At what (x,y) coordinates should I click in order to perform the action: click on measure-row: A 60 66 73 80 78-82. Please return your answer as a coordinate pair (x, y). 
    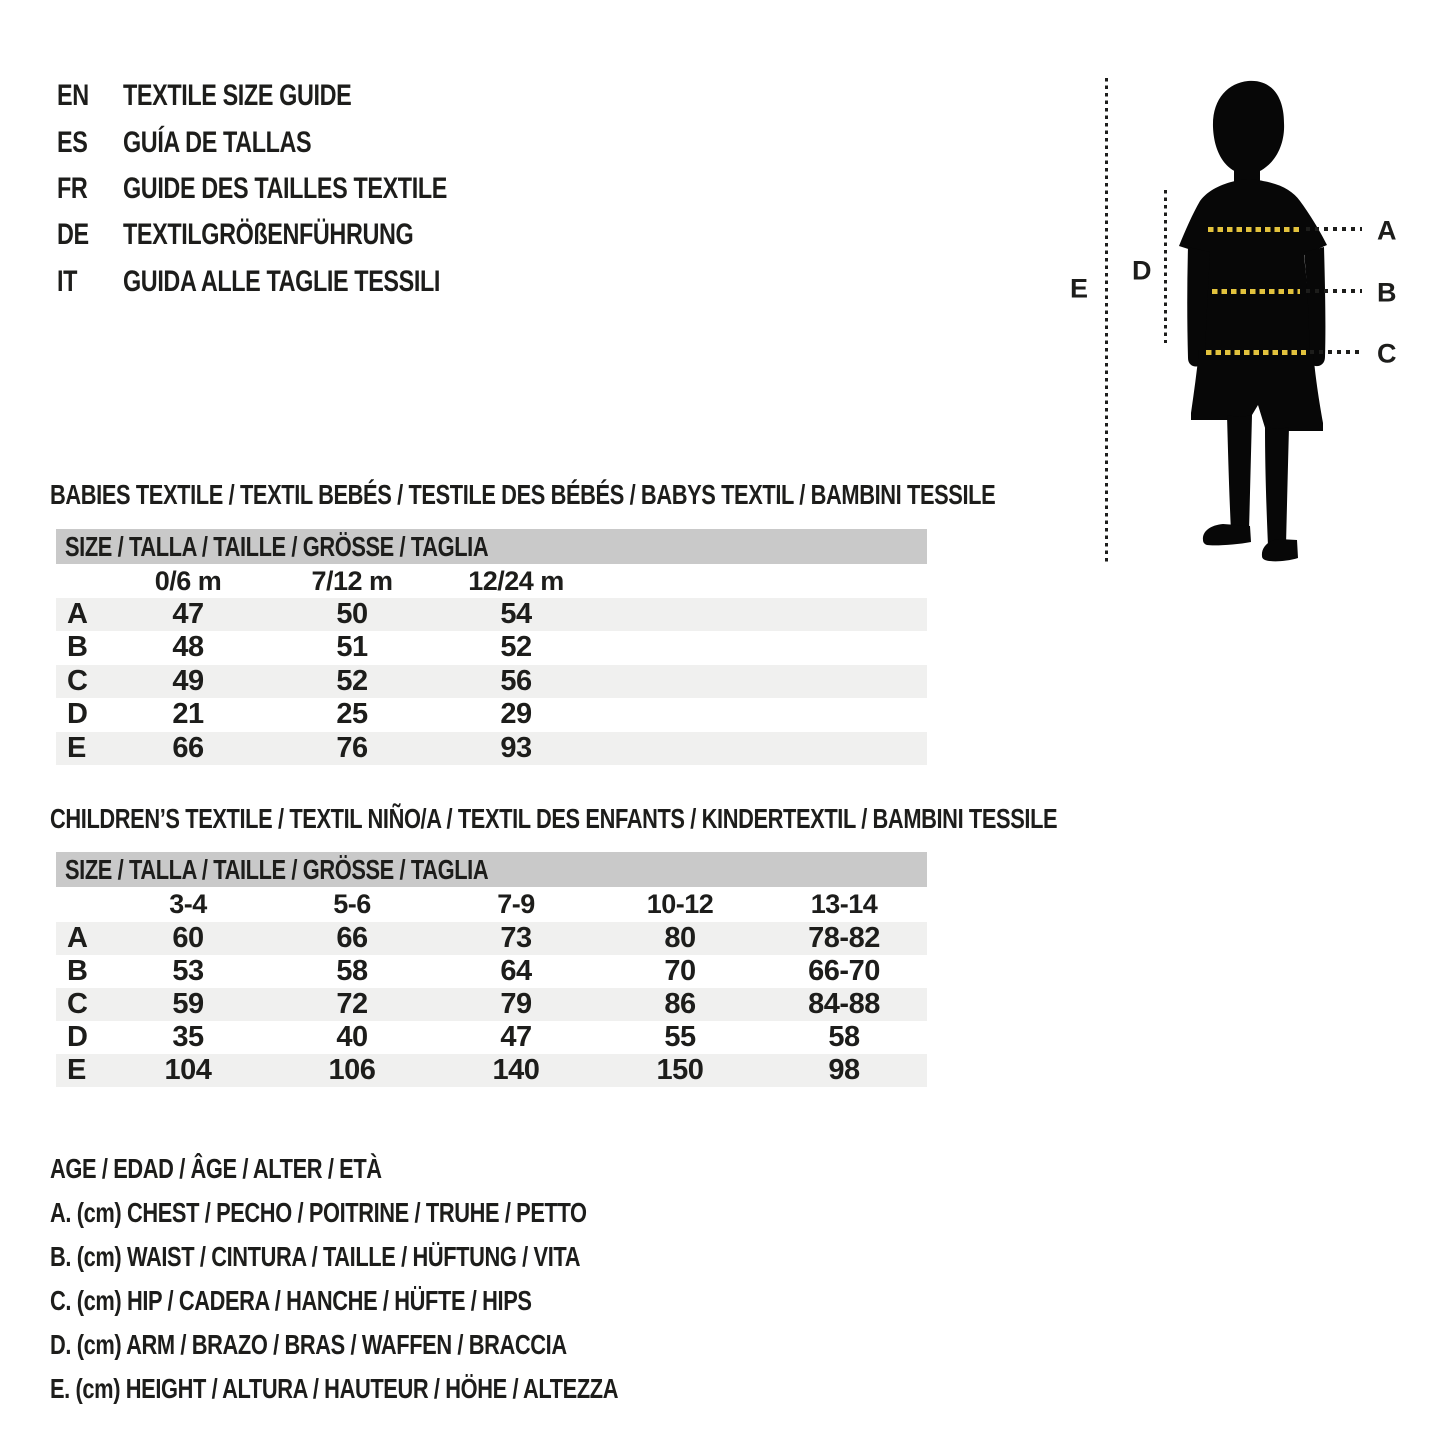
    Looking at the image, I should click on (491, 938).